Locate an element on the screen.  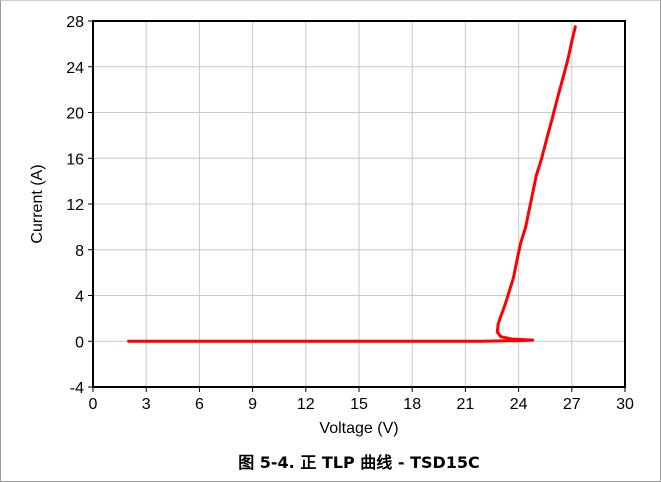
y-tick-label: 4 is located at coordinates (79, 297).